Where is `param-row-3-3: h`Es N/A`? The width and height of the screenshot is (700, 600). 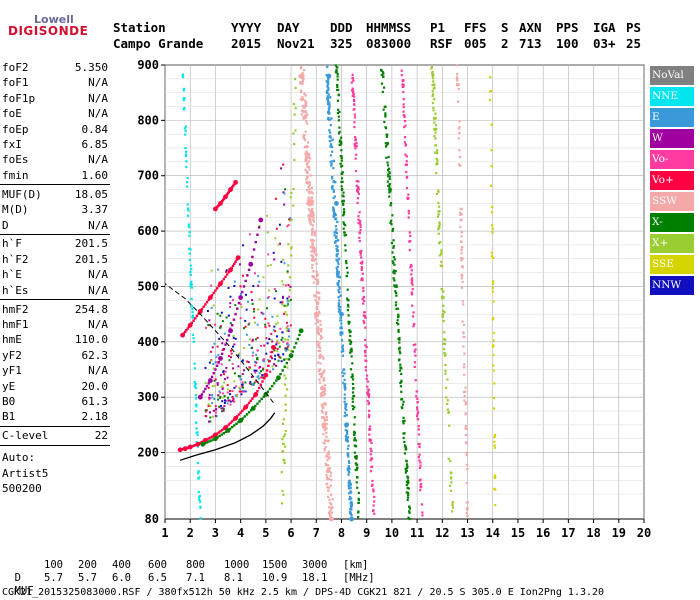 param-row-3-3: h`Es N/A is located at coordinates (55, 290).